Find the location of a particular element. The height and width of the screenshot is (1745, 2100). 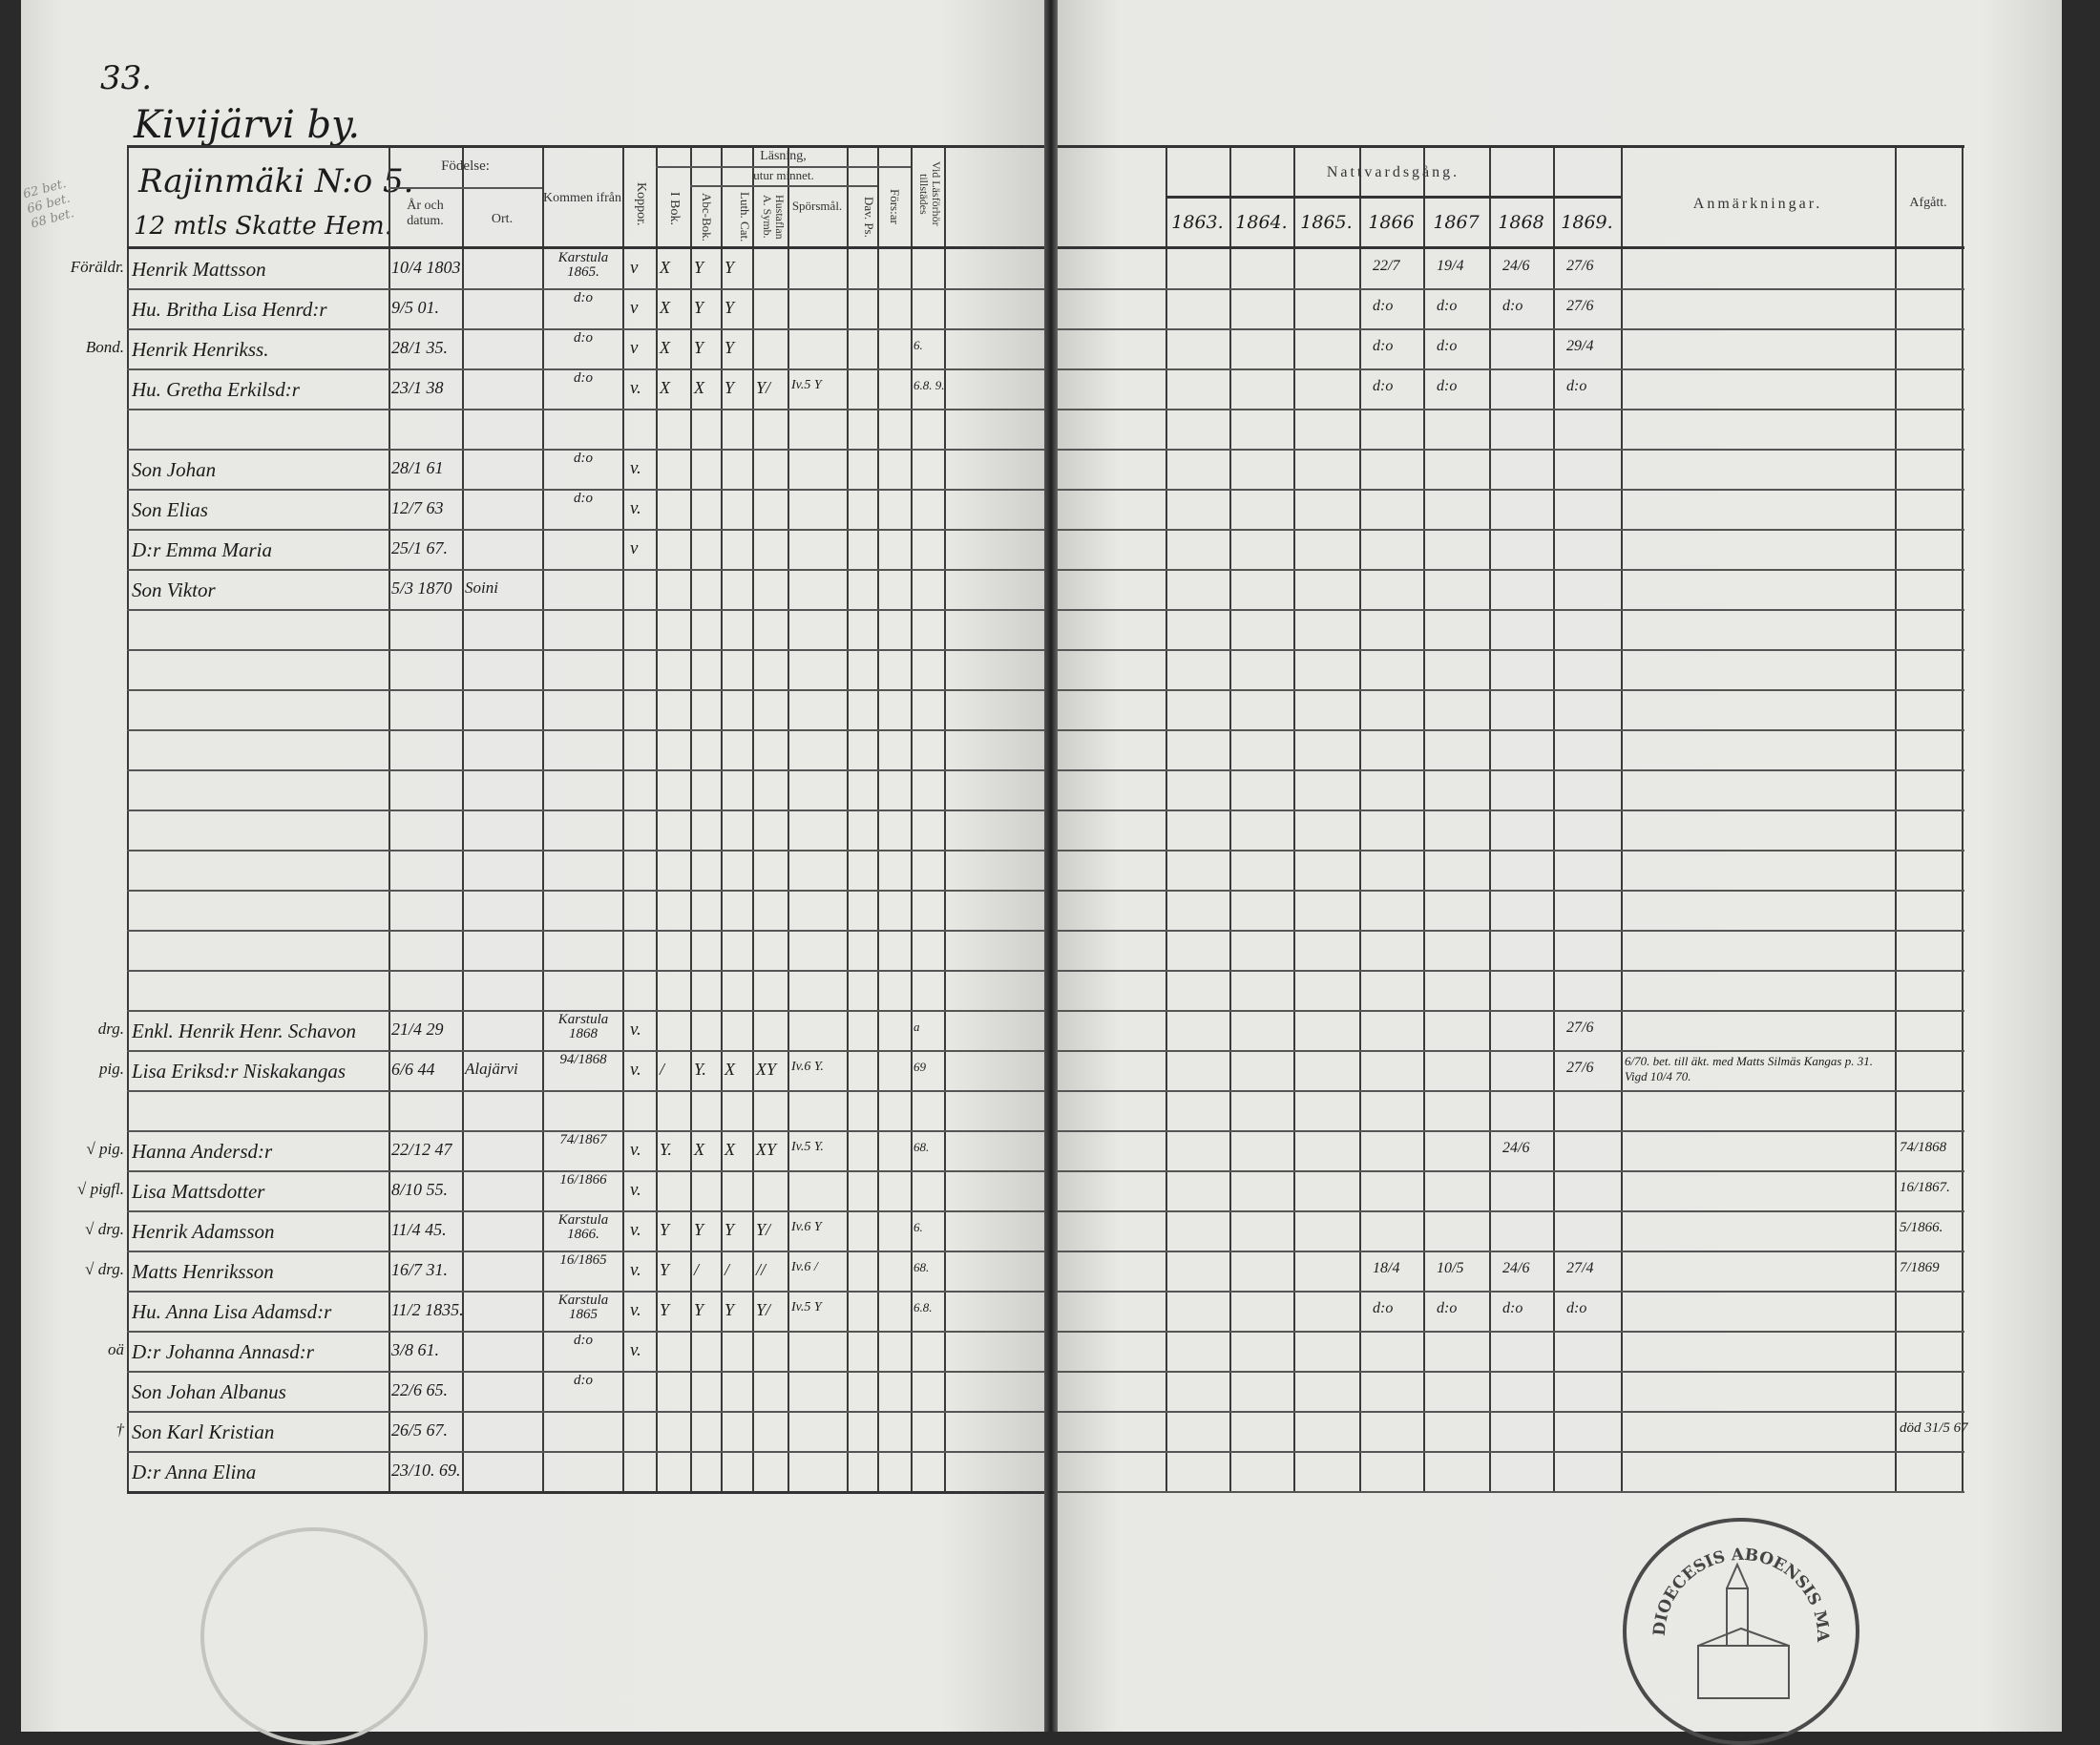

homestead-name: Rajinmäki N:o 5. is located at coordinates (276, 181).